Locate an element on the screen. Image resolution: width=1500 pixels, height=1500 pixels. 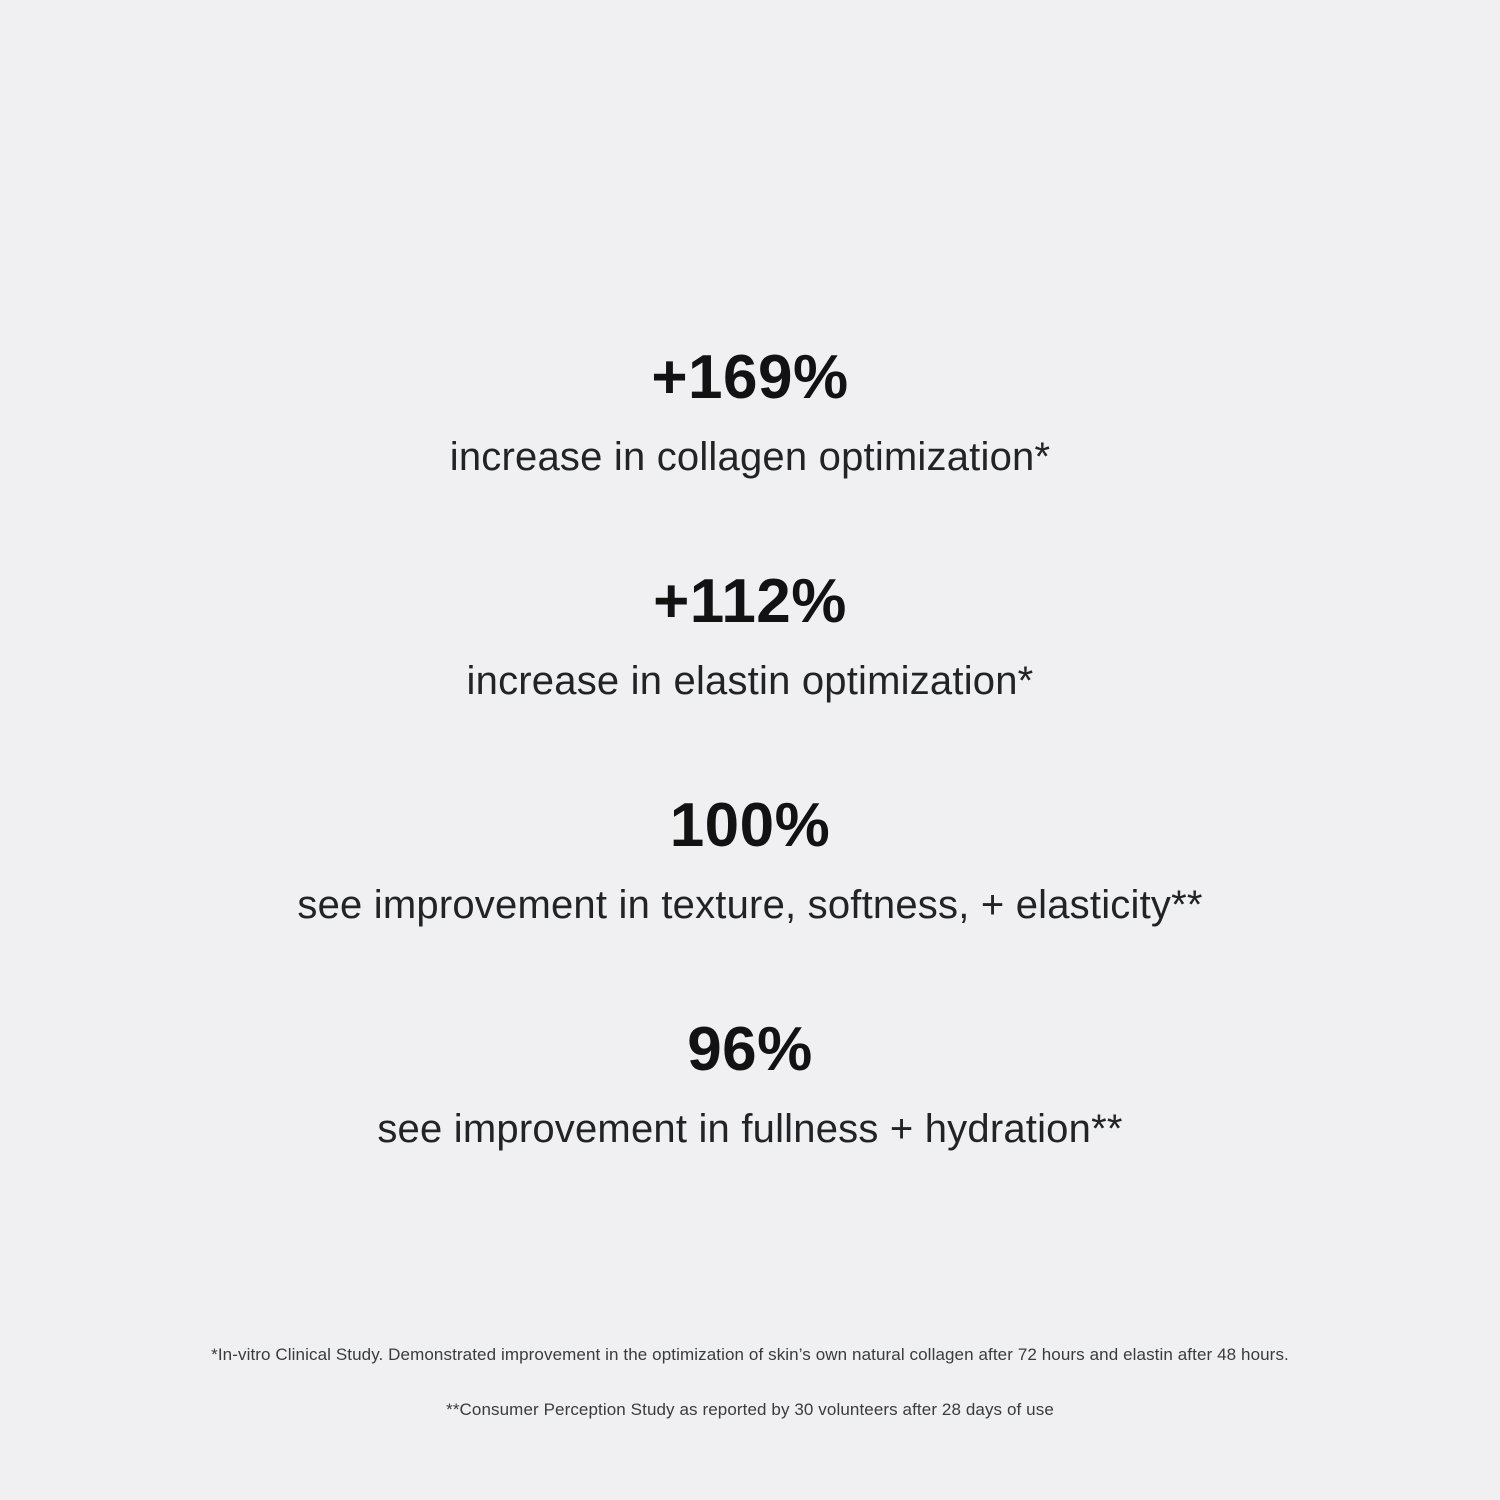
stat-collagen: +169% increase in collagen optimization* is located at coordinates (750, 413).